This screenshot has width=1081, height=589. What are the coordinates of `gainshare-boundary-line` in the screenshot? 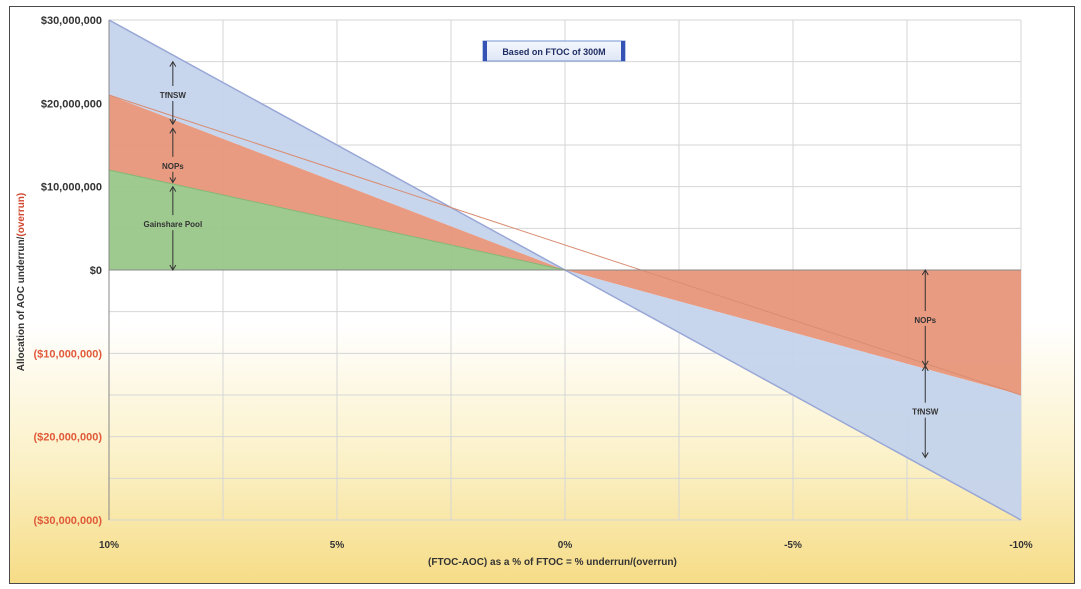 It's located at (337, 220).